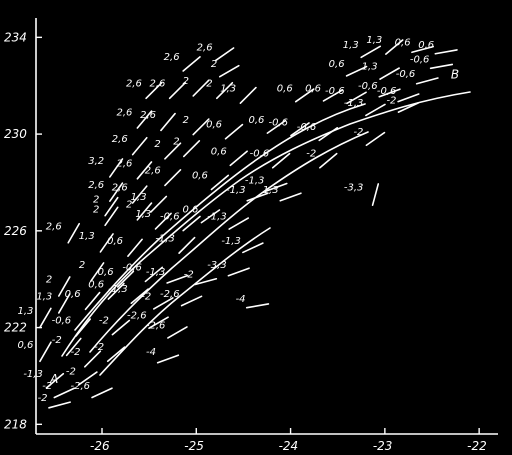  Describe the element at coordinates (455, 74) in the screenshot. I see `endpoint-label: B` at that location.